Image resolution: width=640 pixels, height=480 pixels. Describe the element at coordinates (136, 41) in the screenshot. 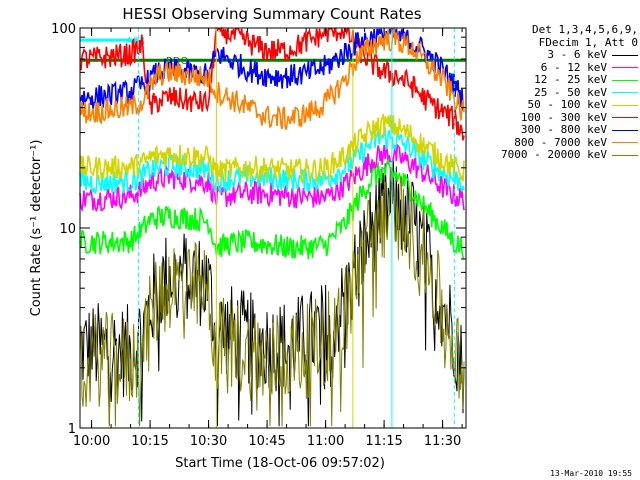

I see `state-bar-label-a04: A04` at that location.